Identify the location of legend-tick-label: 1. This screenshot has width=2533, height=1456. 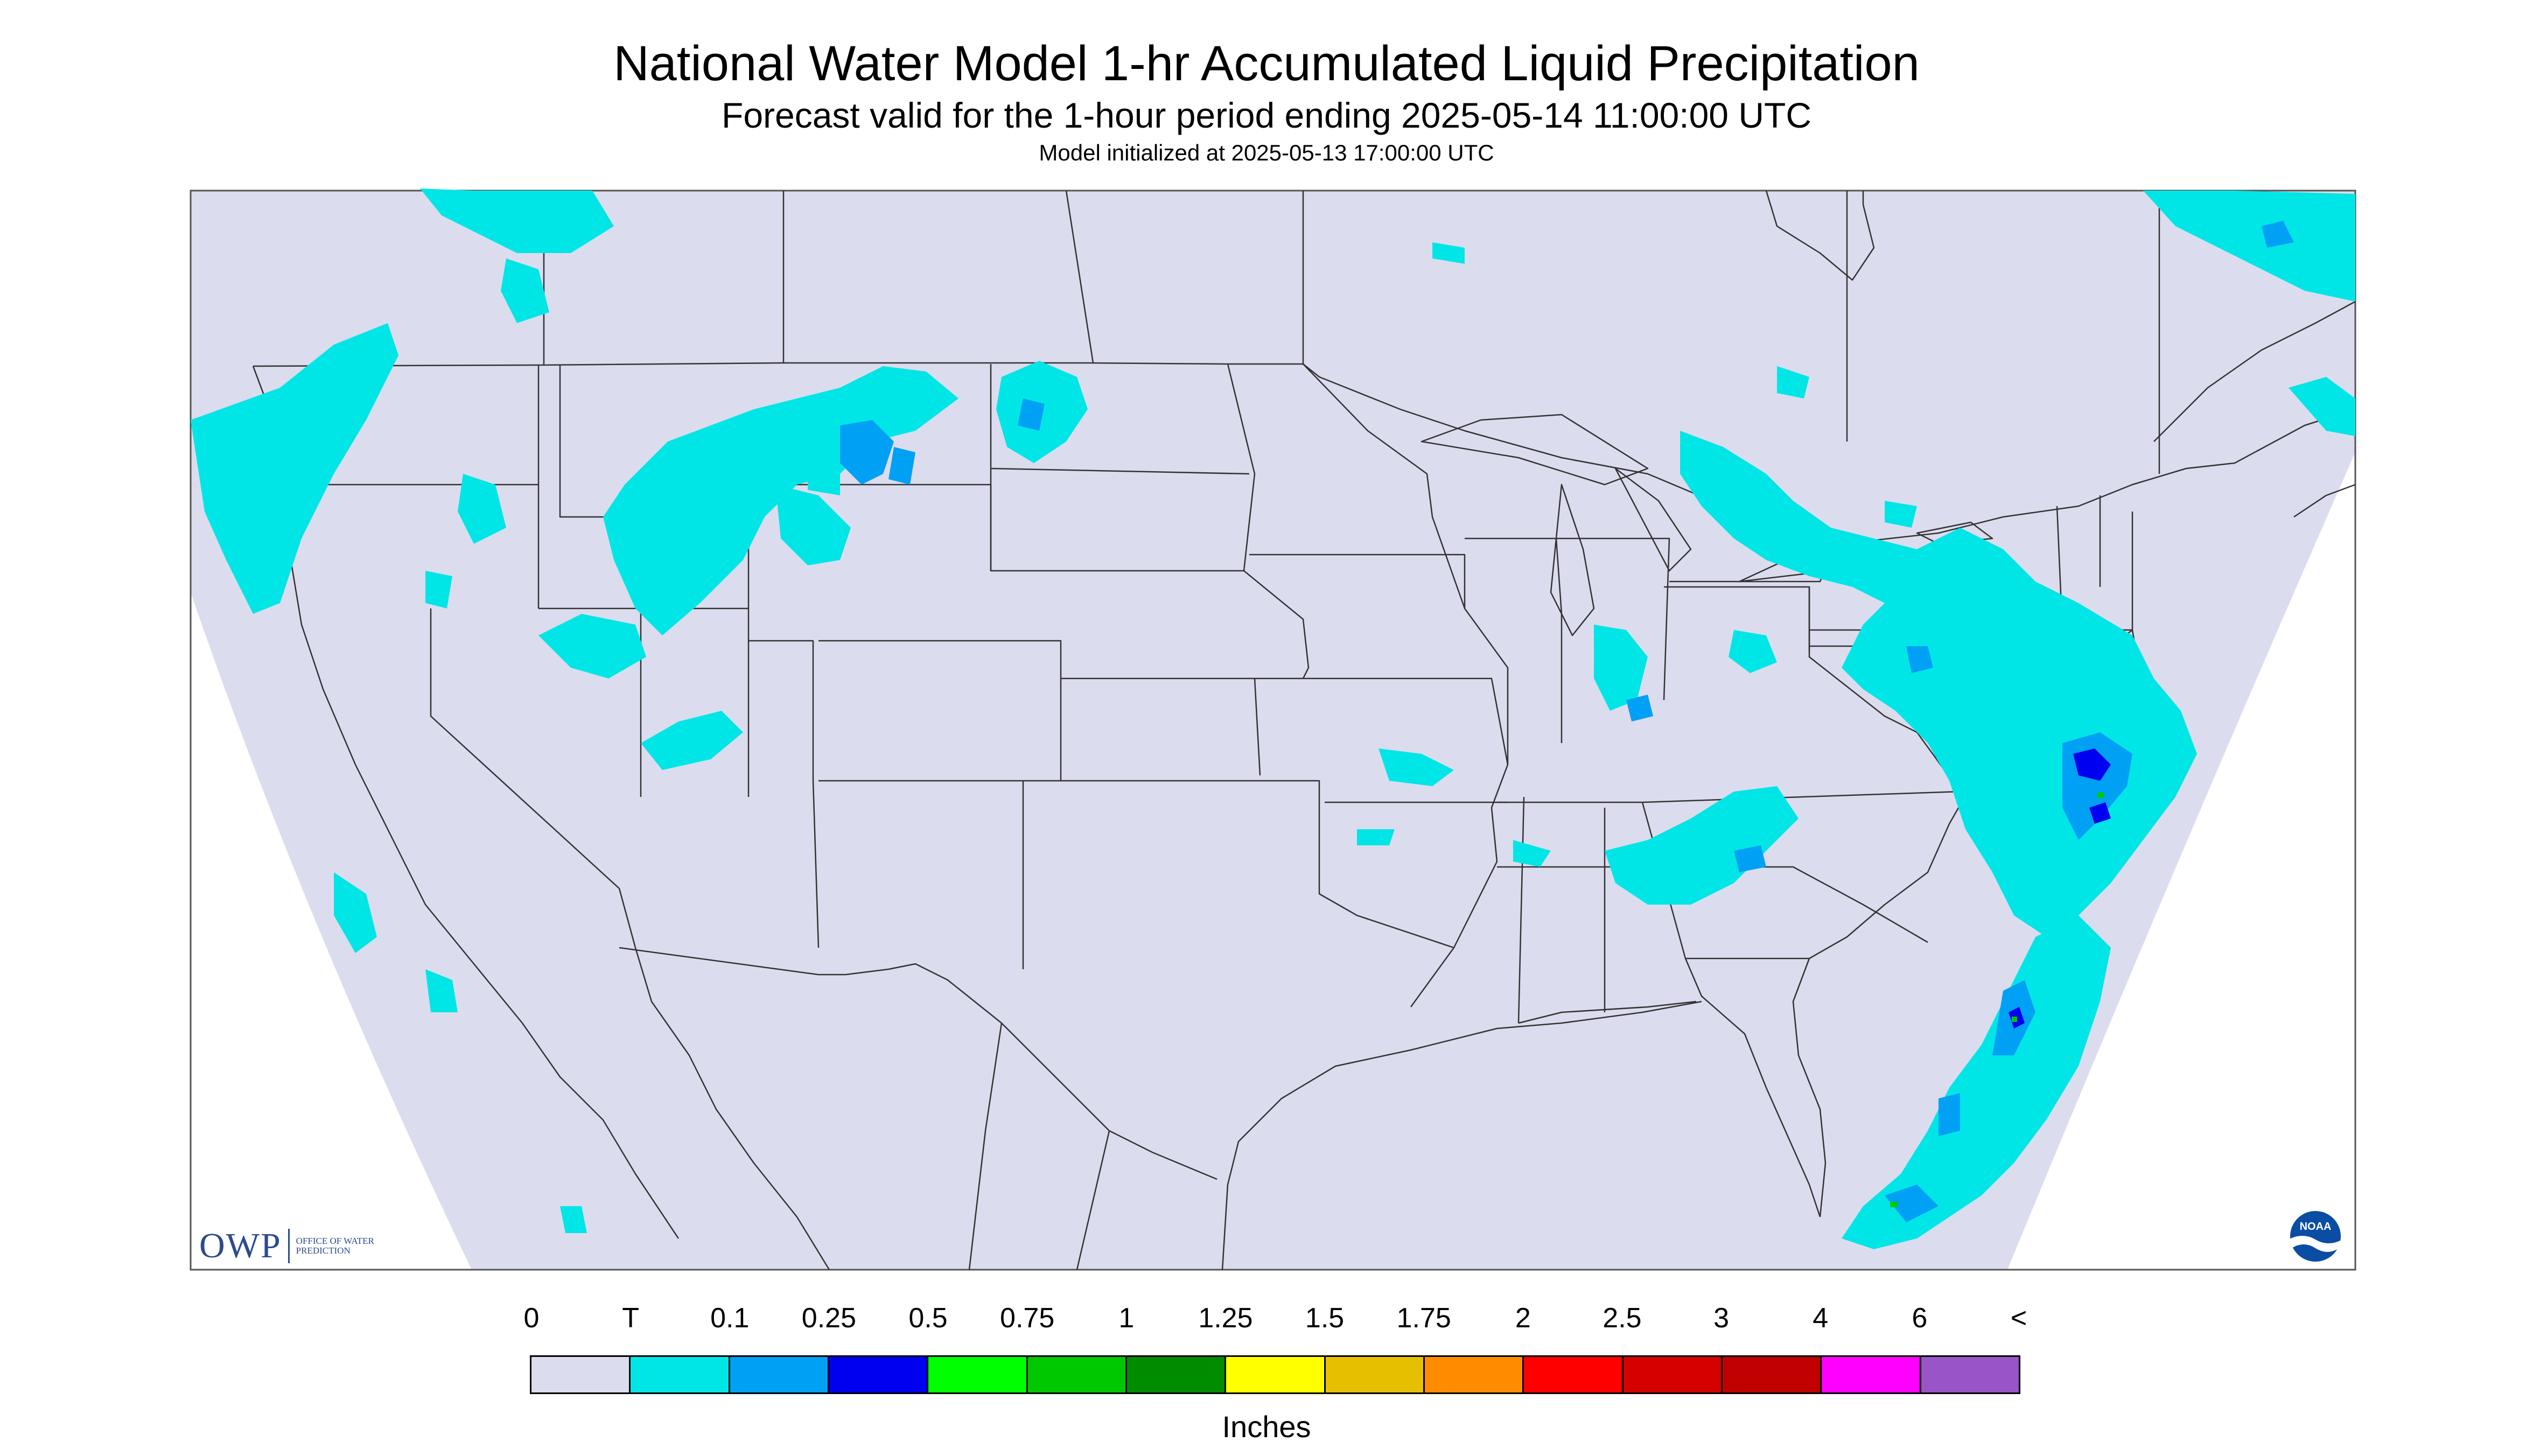
(1126, 1318).